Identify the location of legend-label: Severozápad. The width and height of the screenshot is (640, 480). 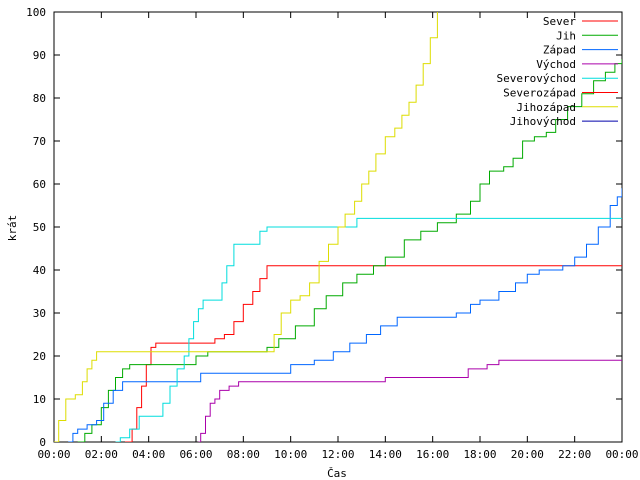
(539, 93).